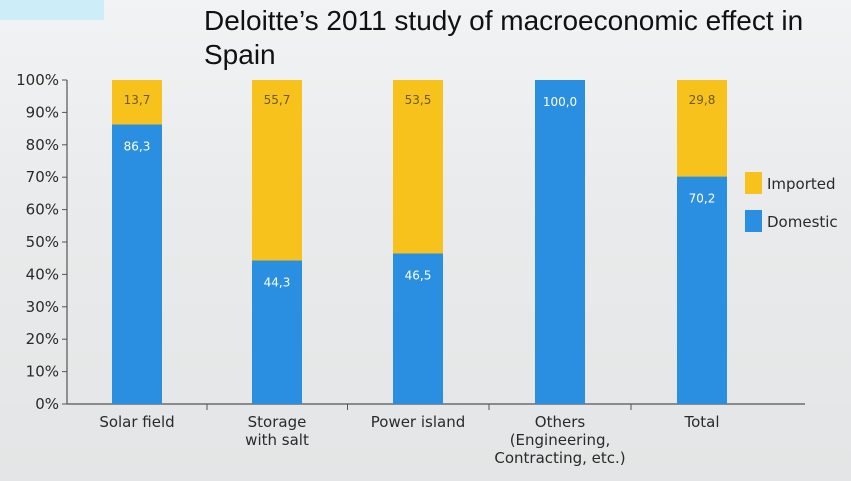  I want to click on category-label: Power island, so click(418, 422).